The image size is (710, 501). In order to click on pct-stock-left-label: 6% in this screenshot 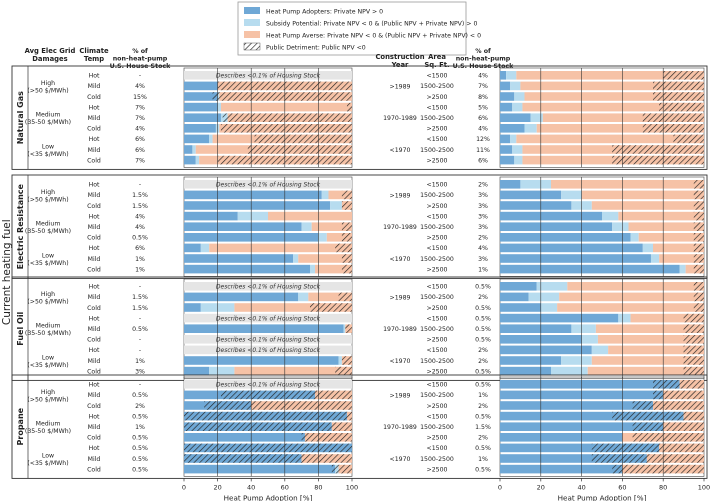, I will do `click(140, 139)`.